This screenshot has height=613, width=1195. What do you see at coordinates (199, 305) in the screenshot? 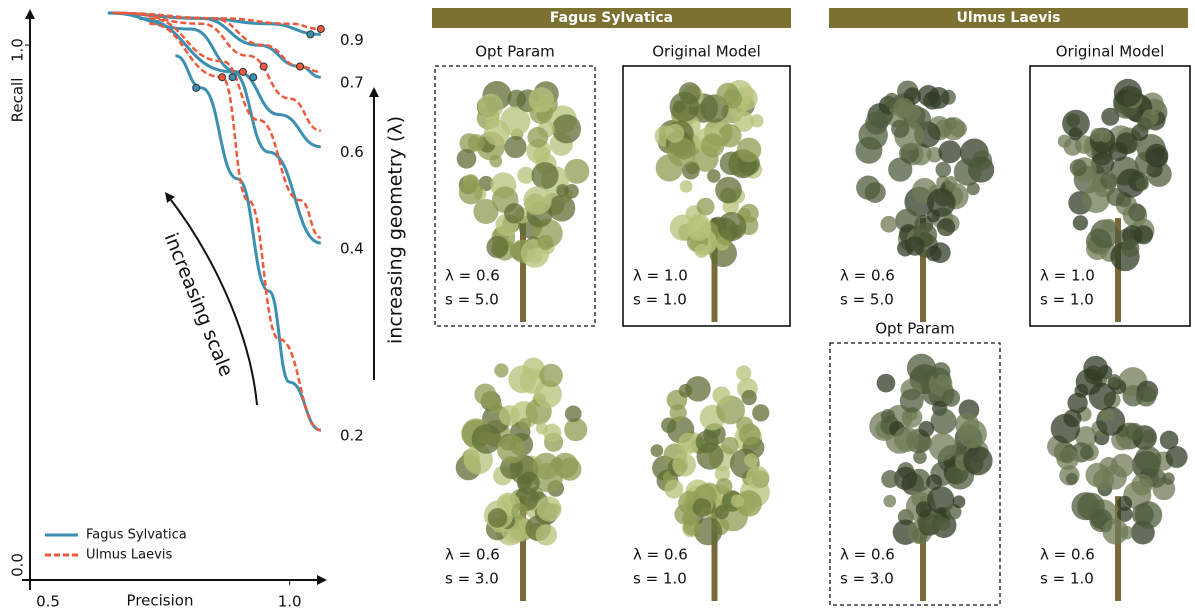
I see `annotation: increasing scale` at bounding box center [199, 305].